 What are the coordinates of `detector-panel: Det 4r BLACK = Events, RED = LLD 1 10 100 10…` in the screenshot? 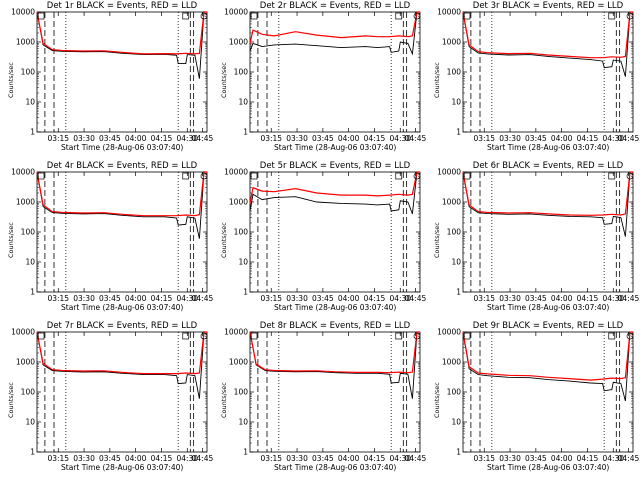 It's located at (107, 240).